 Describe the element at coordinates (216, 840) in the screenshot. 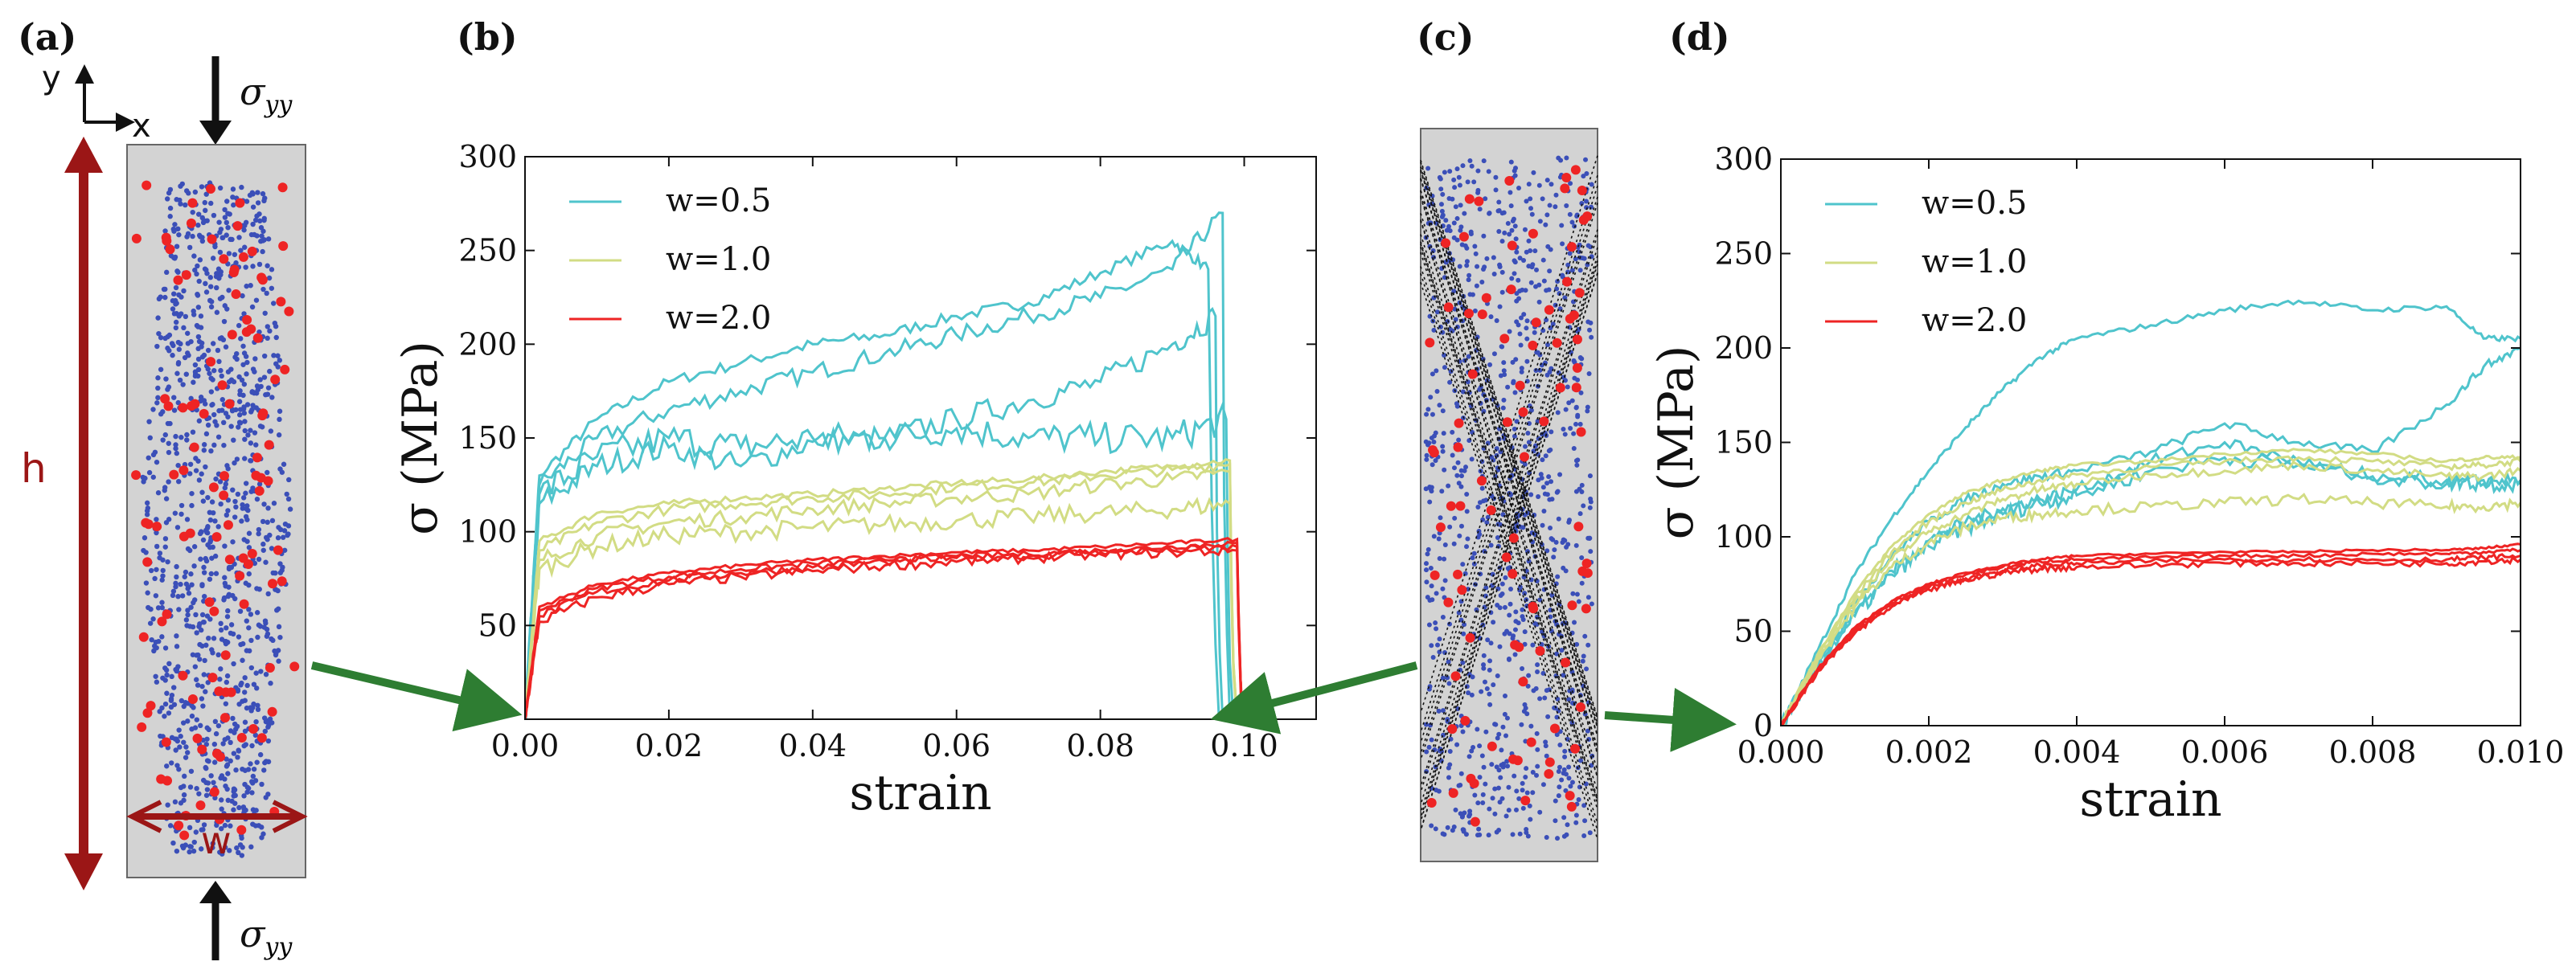

I see `width-label: w` at that location.